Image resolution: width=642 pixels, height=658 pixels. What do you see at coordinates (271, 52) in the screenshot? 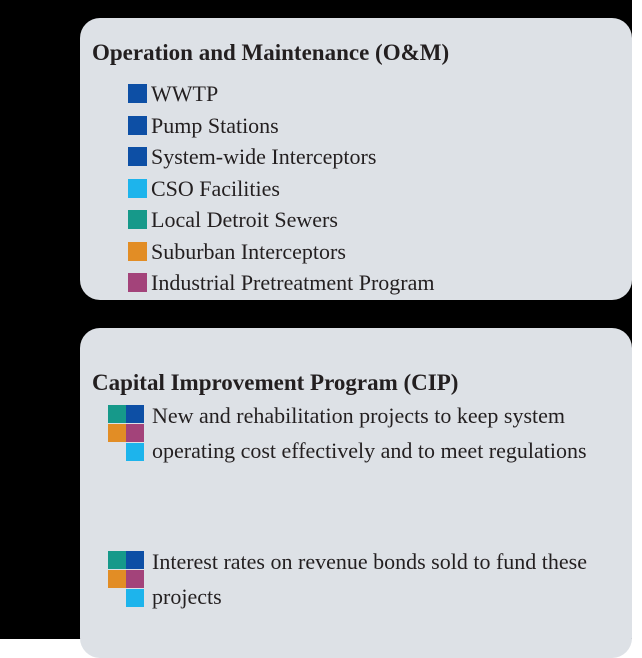
I see `section-title: Operation and Maintenance (O&M)` at bounding box center [271, 52].